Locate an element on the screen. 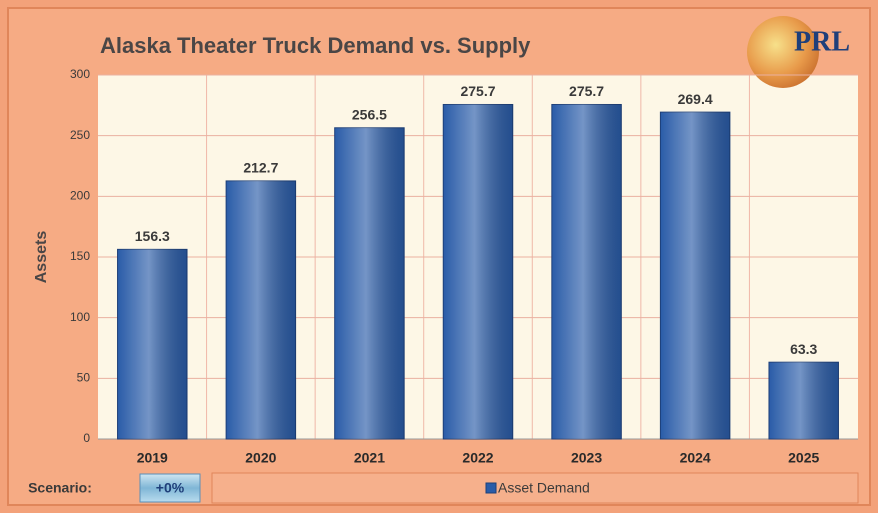  y-tick-label: 200 is located at coordinates (80, 196).